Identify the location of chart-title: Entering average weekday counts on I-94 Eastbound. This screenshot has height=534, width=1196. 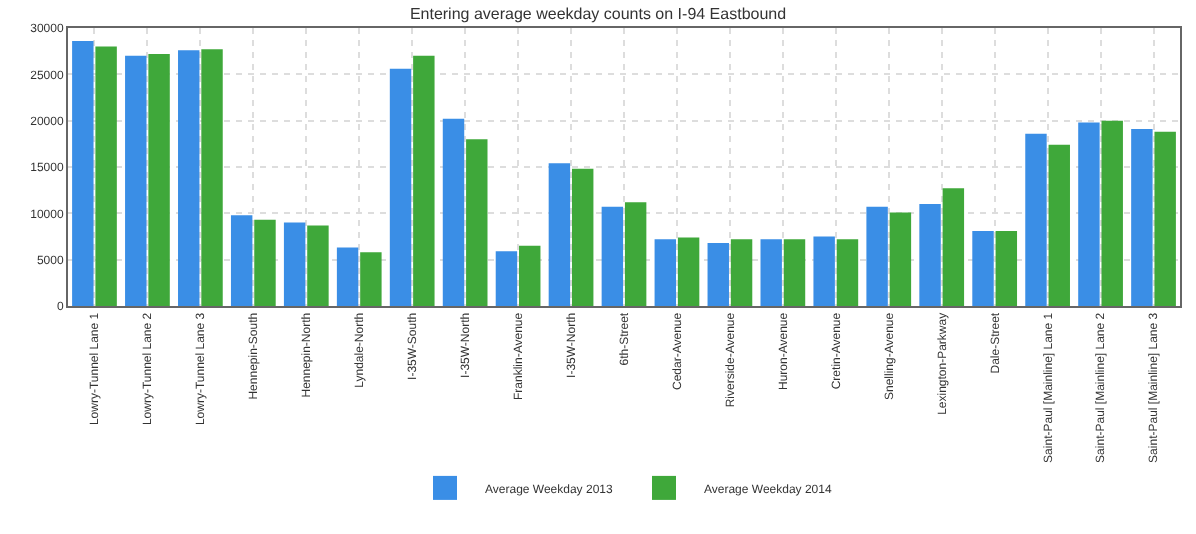
(598, 14).